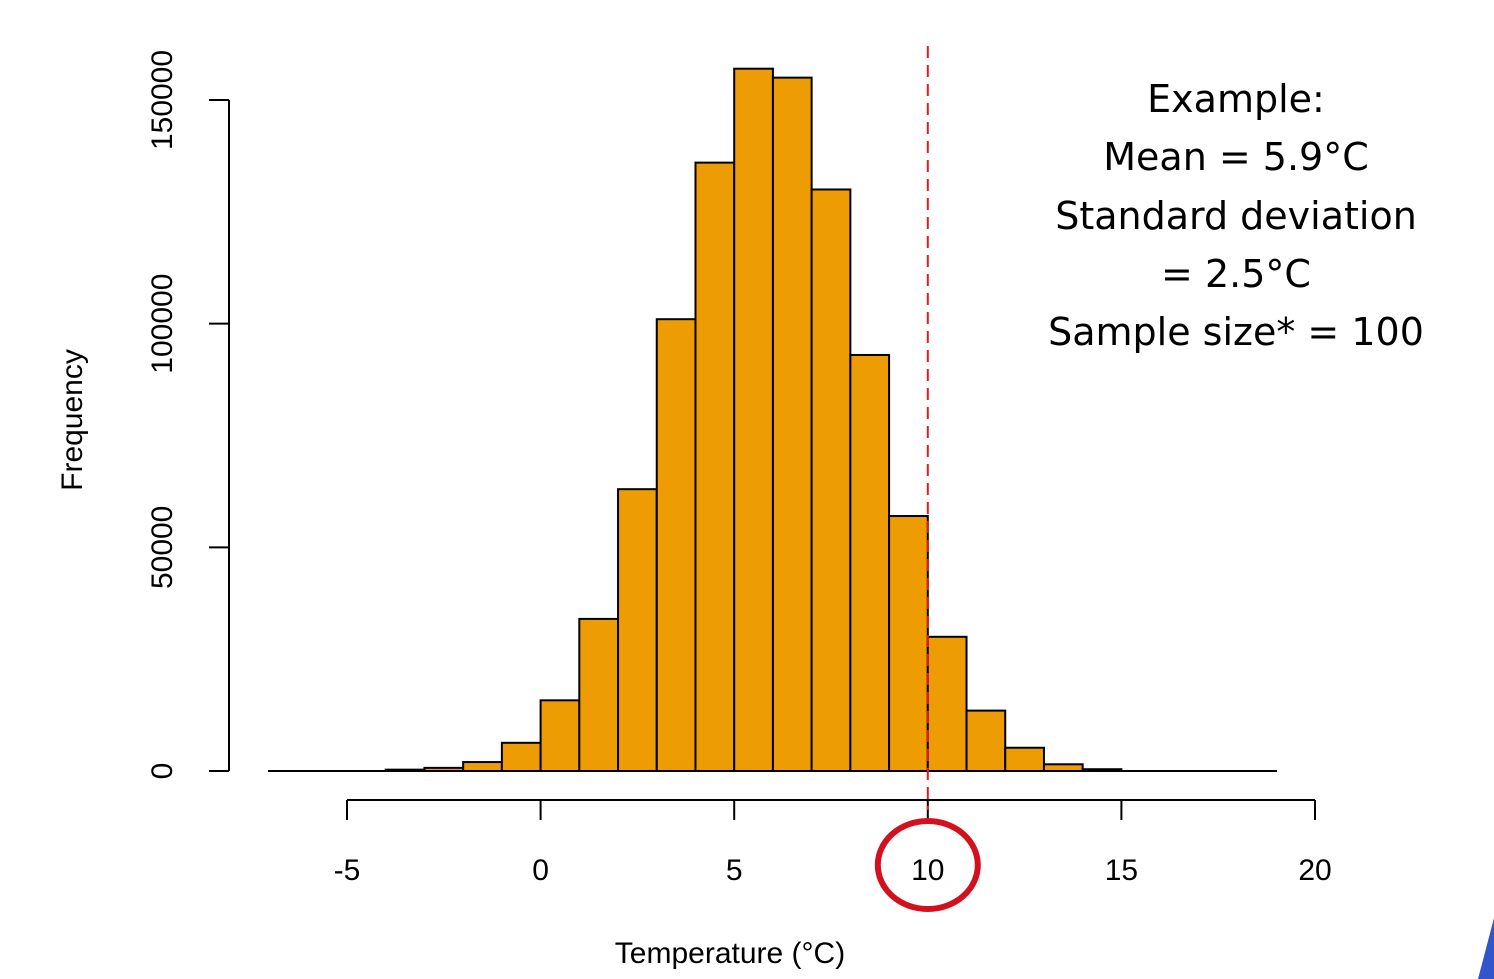 This screenshot has height=979, width=1494. Describe the element at coordinates (540, 870) in the screenshot. I see `x-tick-label: 0` at that location.